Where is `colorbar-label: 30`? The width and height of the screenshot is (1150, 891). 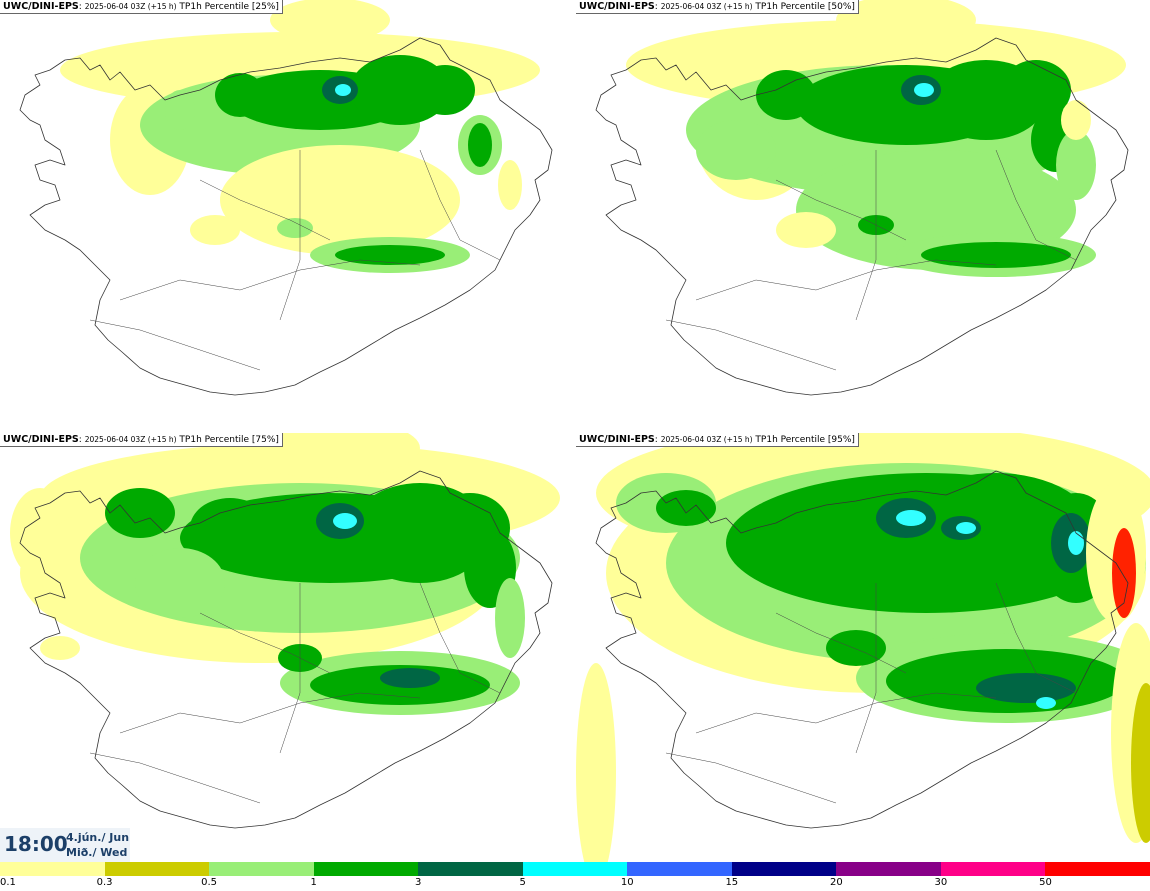
colorbar-label: 30 is located at coordinates (941, 882).